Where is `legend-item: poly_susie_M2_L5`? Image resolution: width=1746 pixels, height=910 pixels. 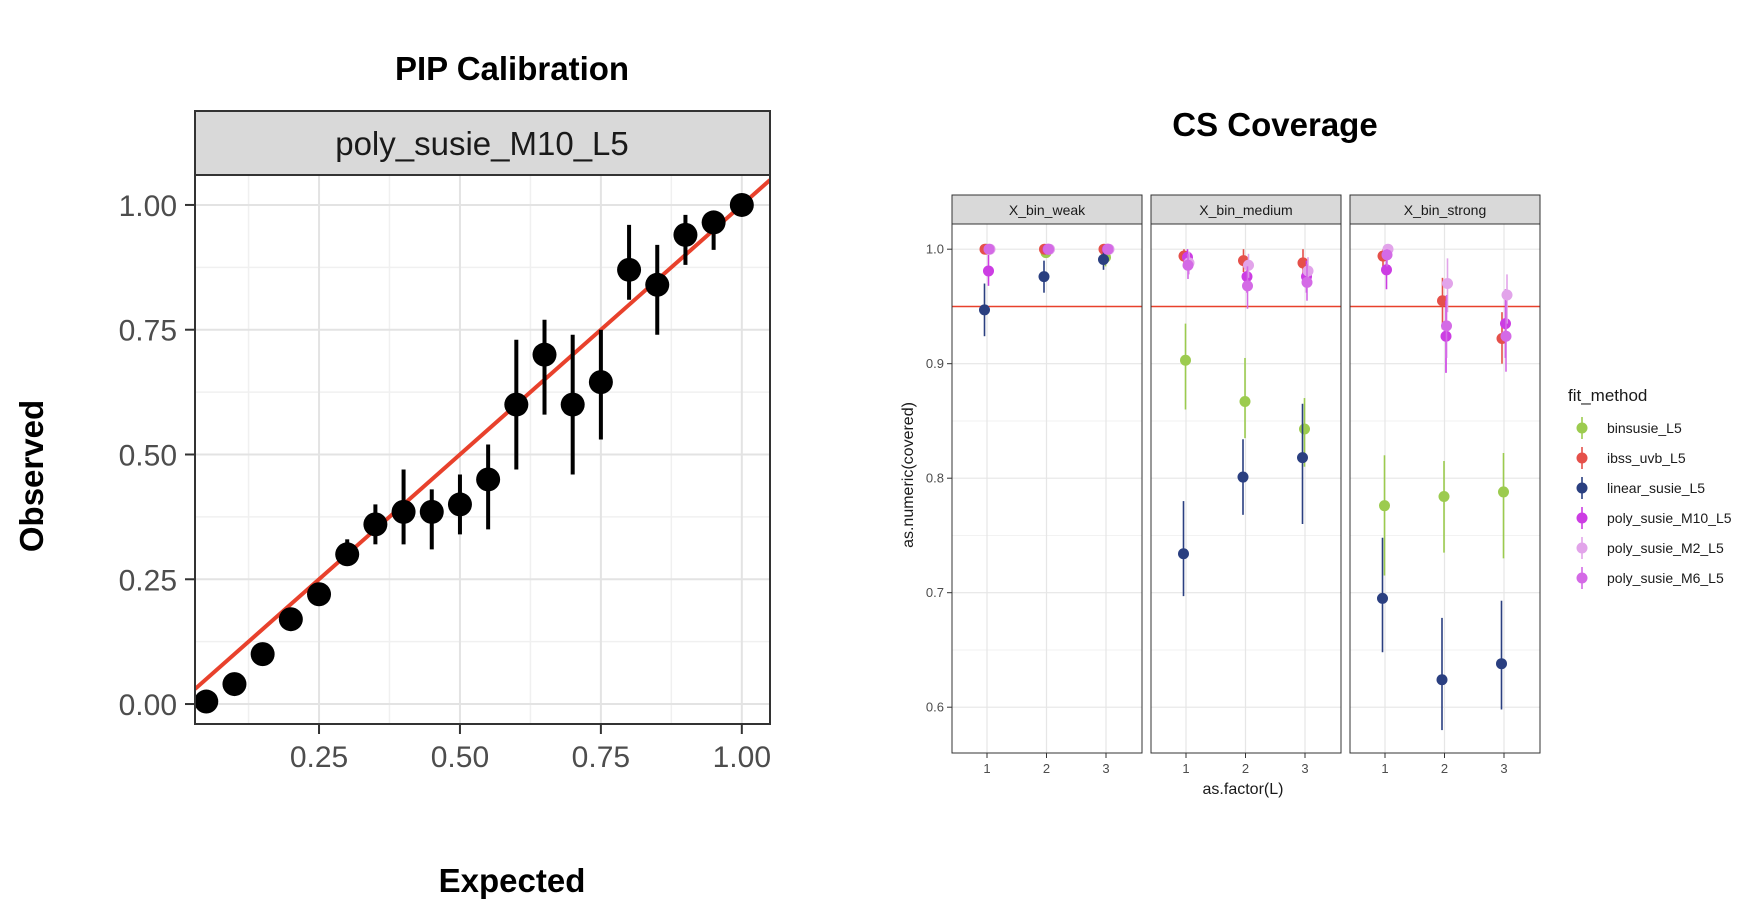
legend-item: poly_susie_M2_L5 is located at coordinates (1650, 548).